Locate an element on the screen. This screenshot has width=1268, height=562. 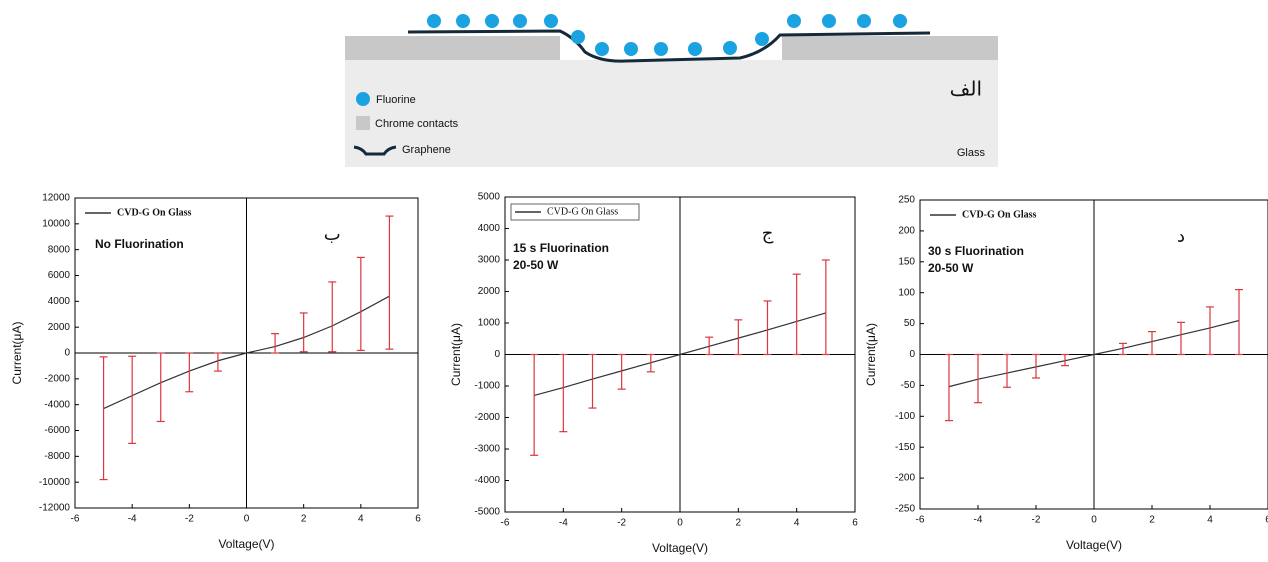
material-label: Glass is located at coordinates (971, 153).